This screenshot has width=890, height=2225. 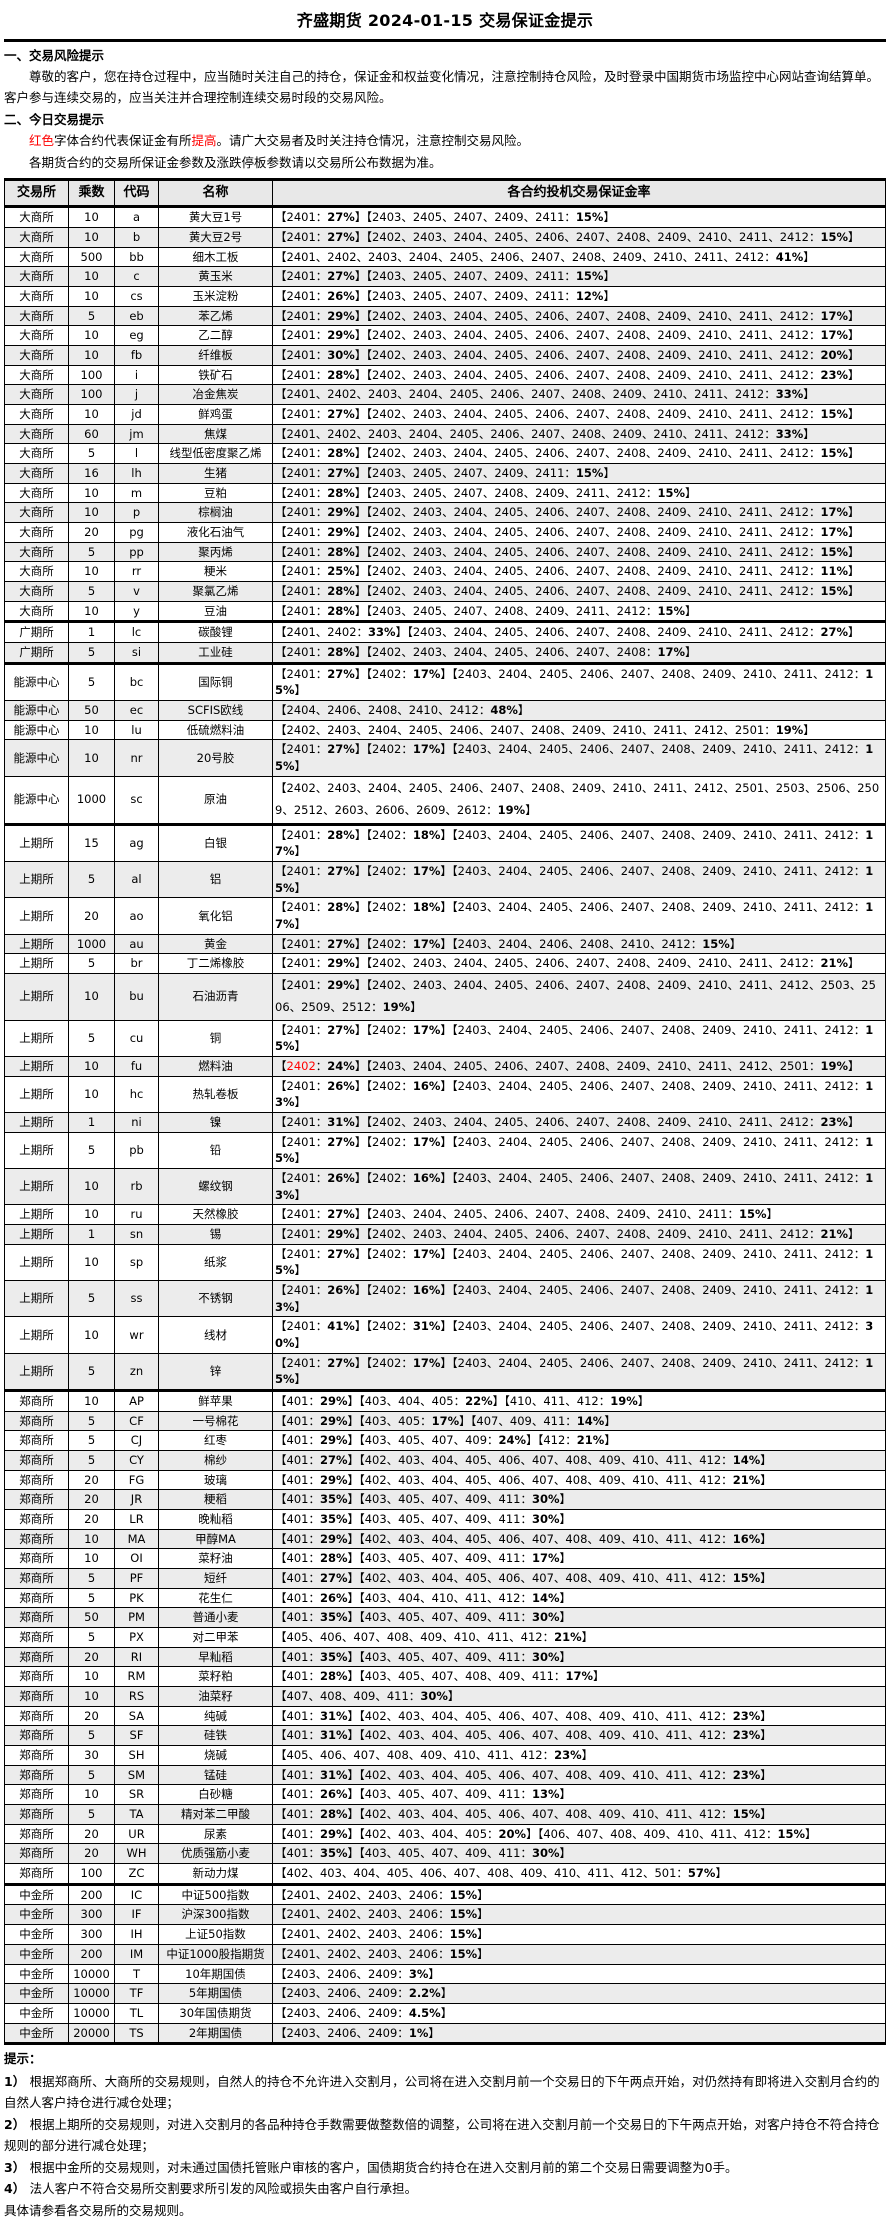 What do you see at coordinates (136, 1094) in the screenshot?
I see `cell-code: hc` at bounding box center [136, 1094].